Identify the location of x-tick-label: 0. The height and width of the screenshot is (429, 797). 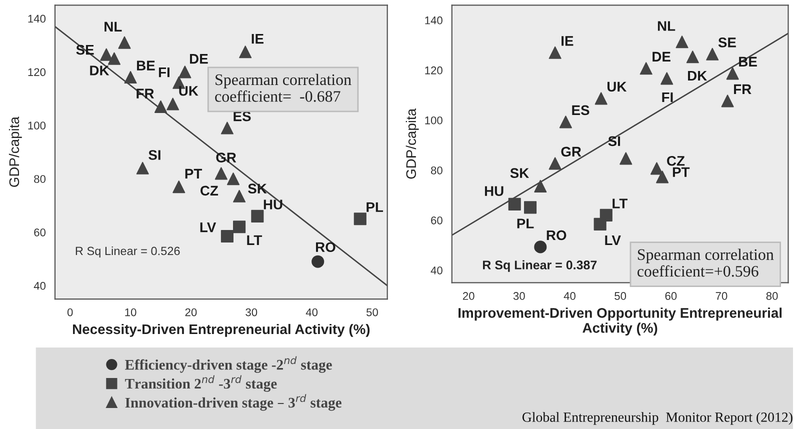
(70, 312).